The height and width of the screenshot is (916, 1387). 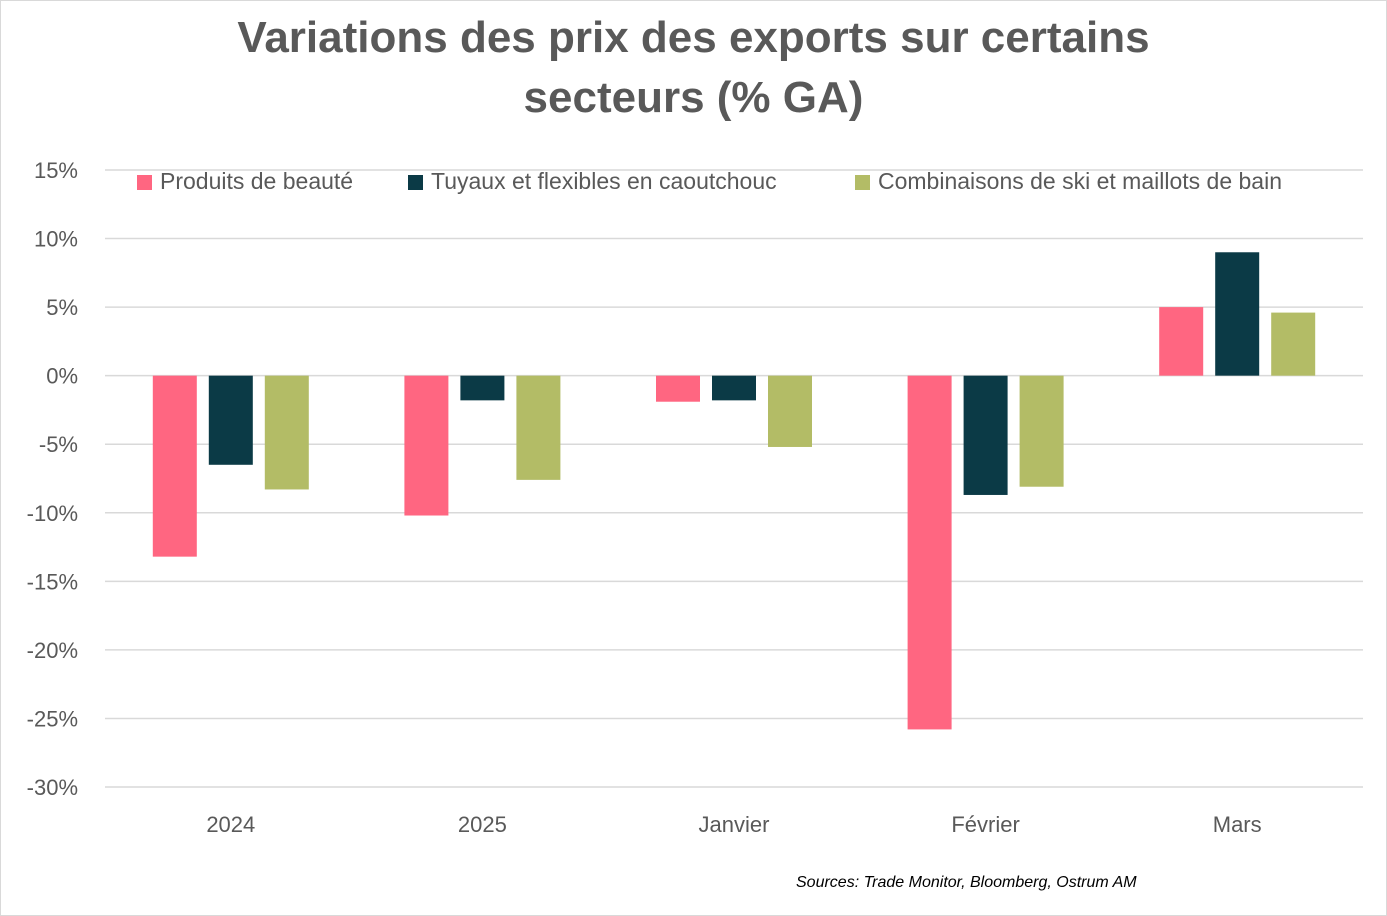 I want to click on y-tick-label: 10%, so click(x=56, y=239).